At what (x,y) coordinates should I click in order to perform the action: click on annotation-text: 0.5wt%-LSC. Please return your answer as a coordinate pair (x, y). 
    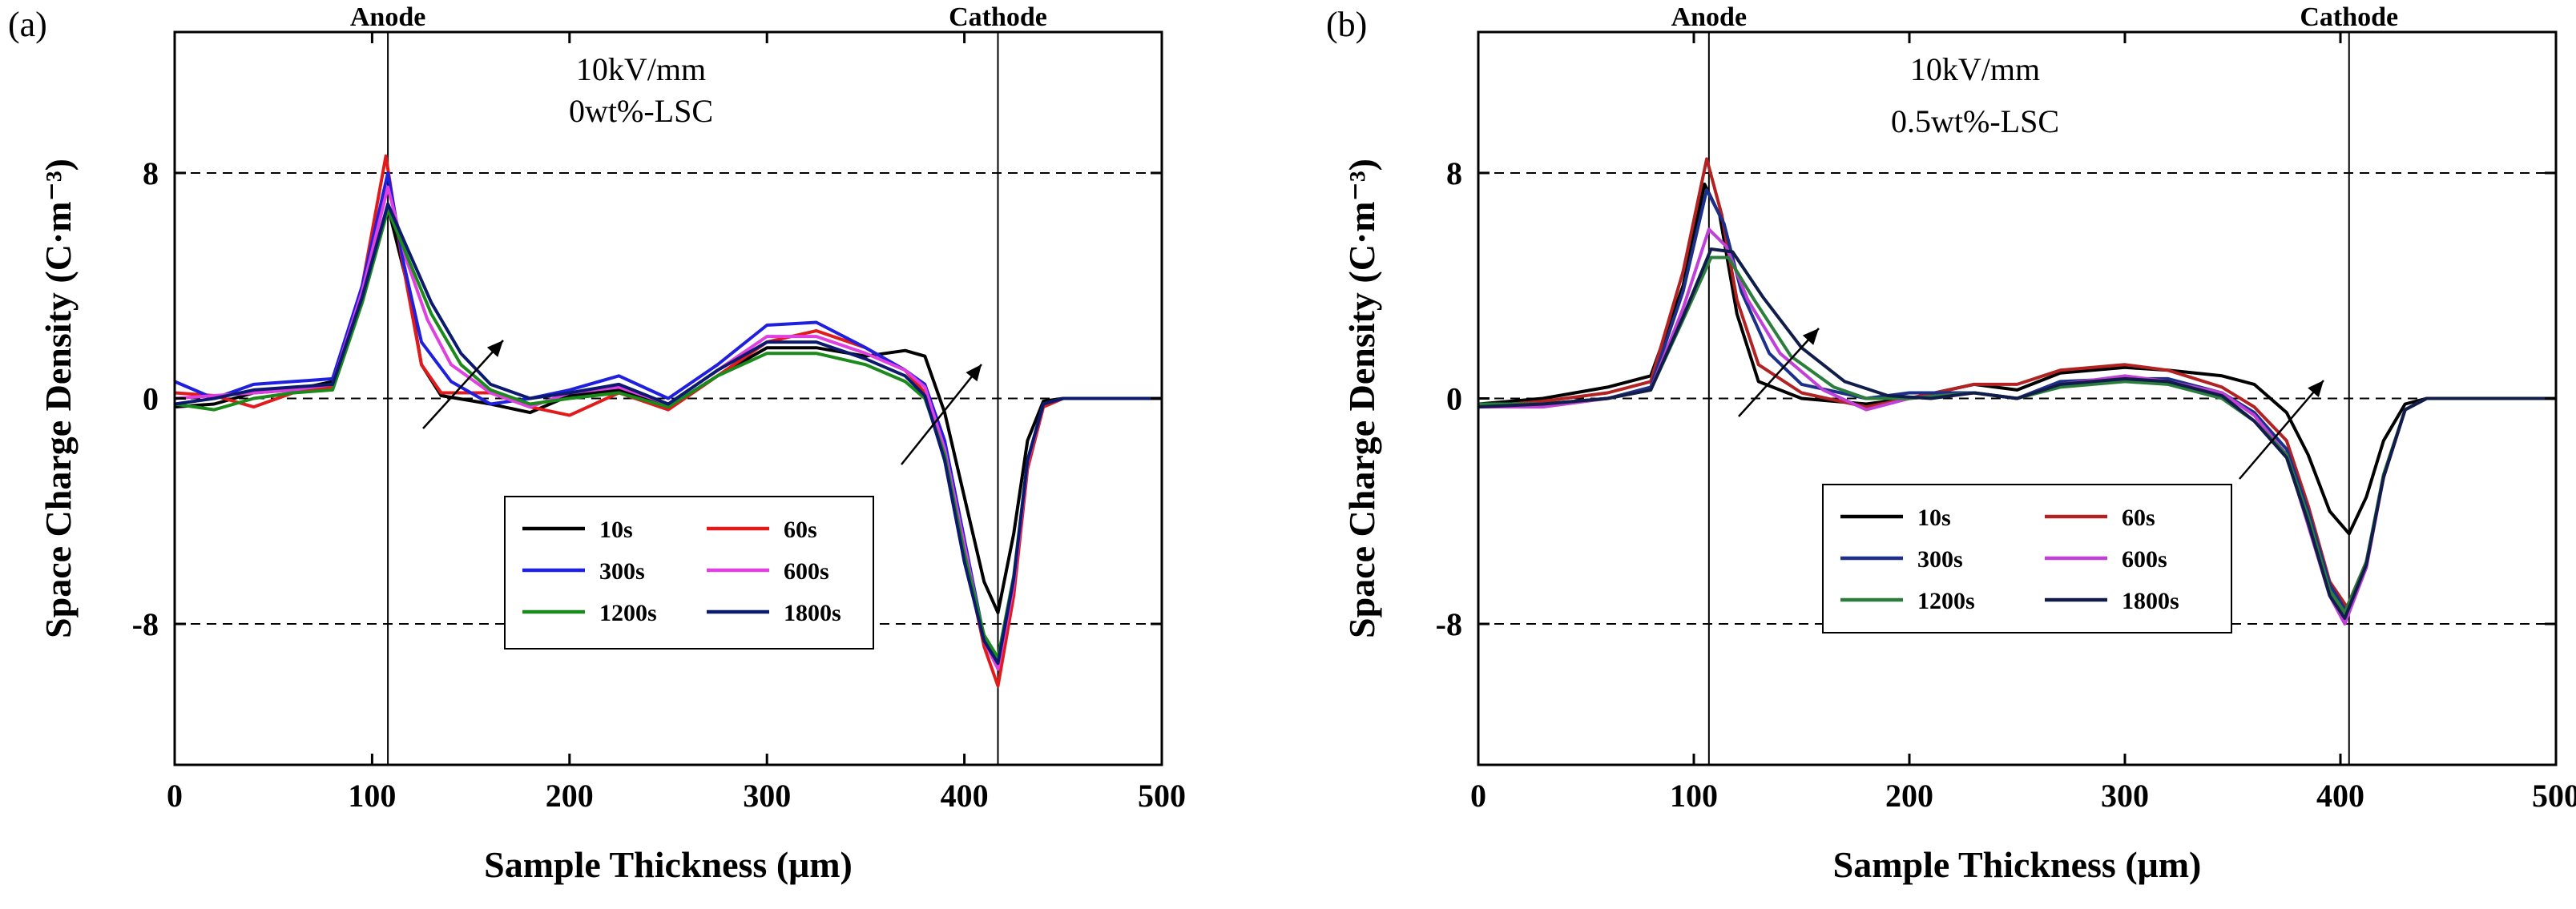
    Looking at the image, I should click on (1975, 121).